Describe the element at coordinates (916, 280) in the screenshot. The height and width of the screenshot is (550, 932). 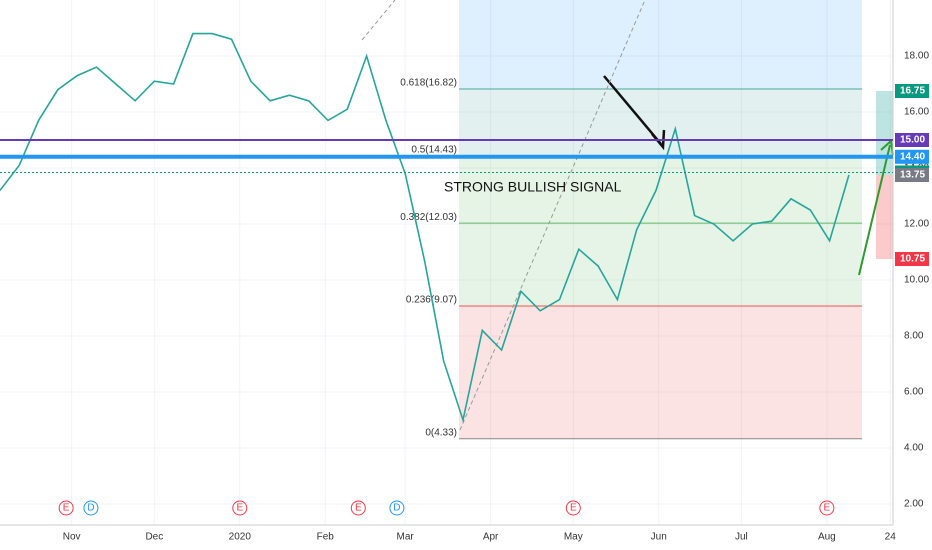
I see `y-tick-label: 10.00` at that location.